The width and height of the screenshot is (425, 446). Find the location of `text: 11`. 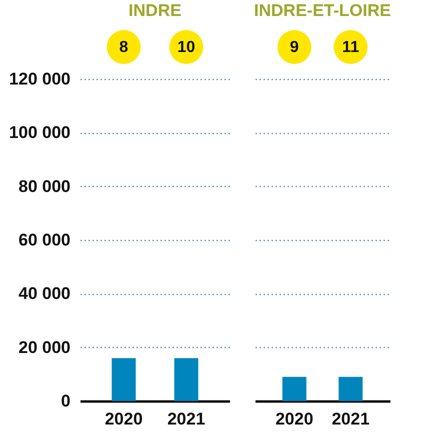

text: 11 is located at coordinates (351, 47).